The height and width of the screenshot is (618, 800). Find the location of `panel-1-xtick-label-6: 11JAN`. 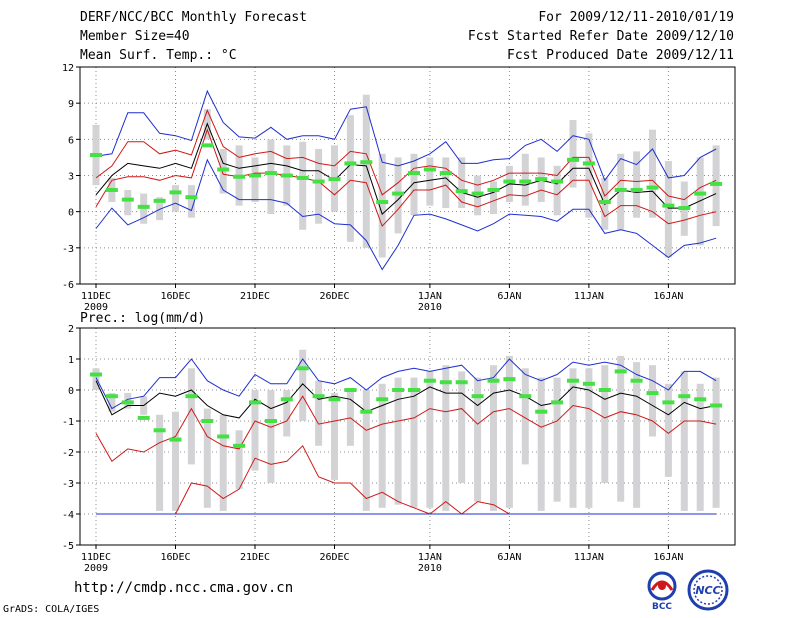

panel-1-xtick-label-6: 11JAN is located at coordinates (589, 296).